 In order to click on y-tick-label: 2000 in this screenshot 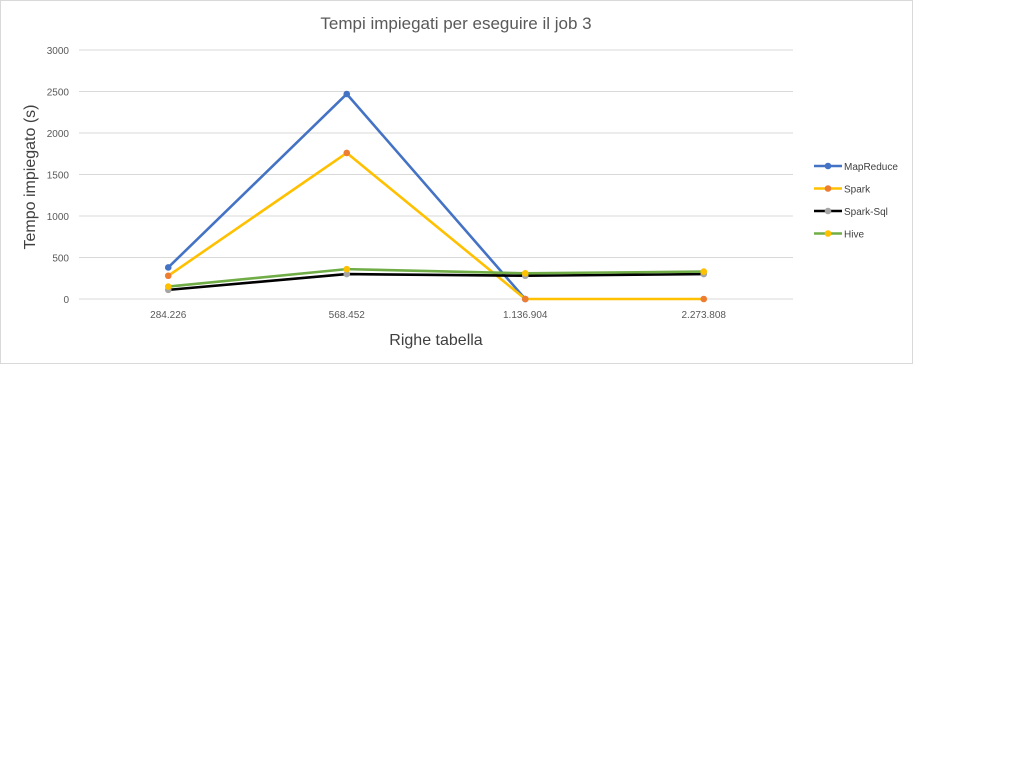, I will do `click(58, 134)`.